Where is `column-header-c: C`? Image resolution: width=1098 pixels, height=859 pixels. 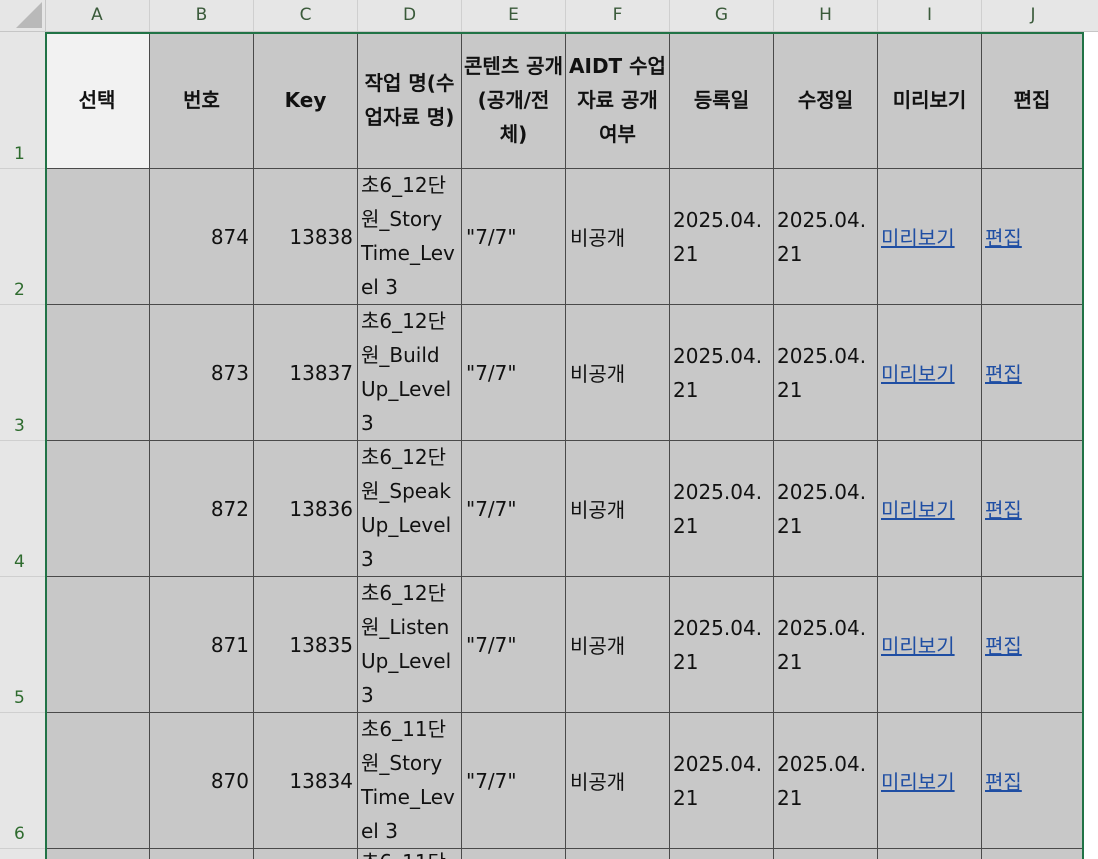 column-header-c: C is located at coordinates (306, 15).